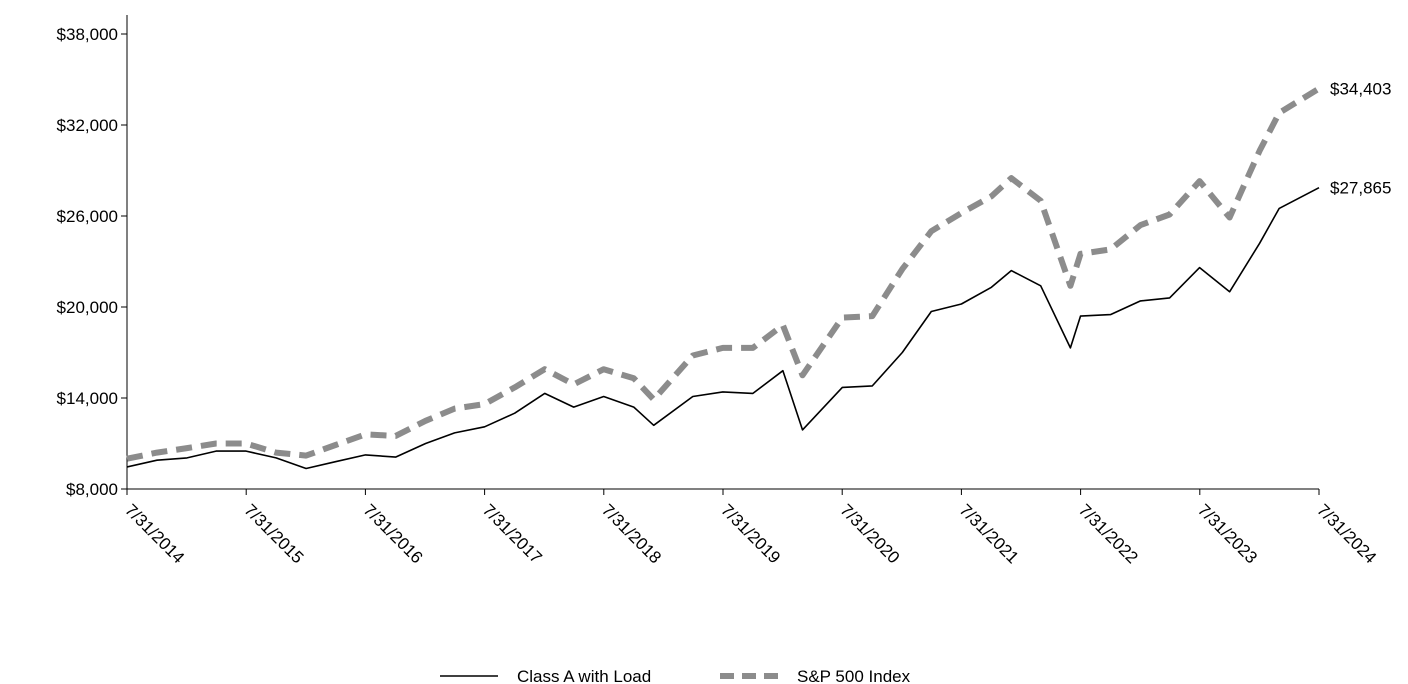 Image resolution: width=1408 pixels, height=684 pixels. Describe the element at coordinates (393, 533) in the screenshot. I see `x-tick-label: 7/31/2016` at that location.